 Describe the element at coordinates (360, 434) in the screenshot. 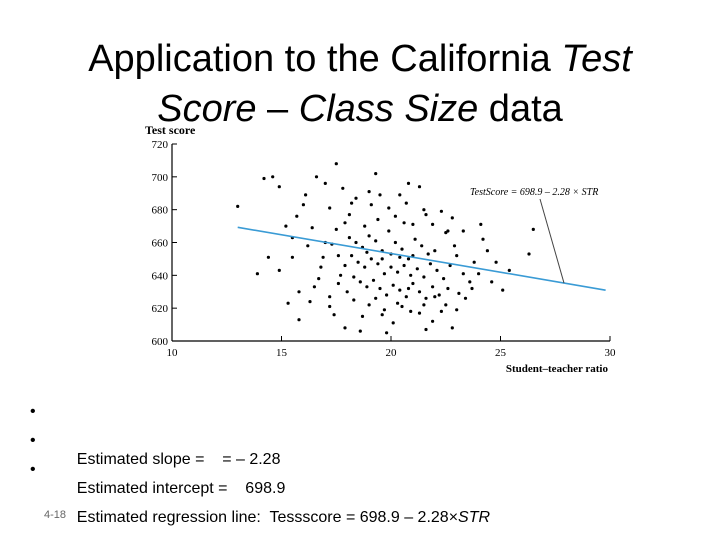

I see `bullet-slope: • Estimated slope = = – 2.28` at that location.